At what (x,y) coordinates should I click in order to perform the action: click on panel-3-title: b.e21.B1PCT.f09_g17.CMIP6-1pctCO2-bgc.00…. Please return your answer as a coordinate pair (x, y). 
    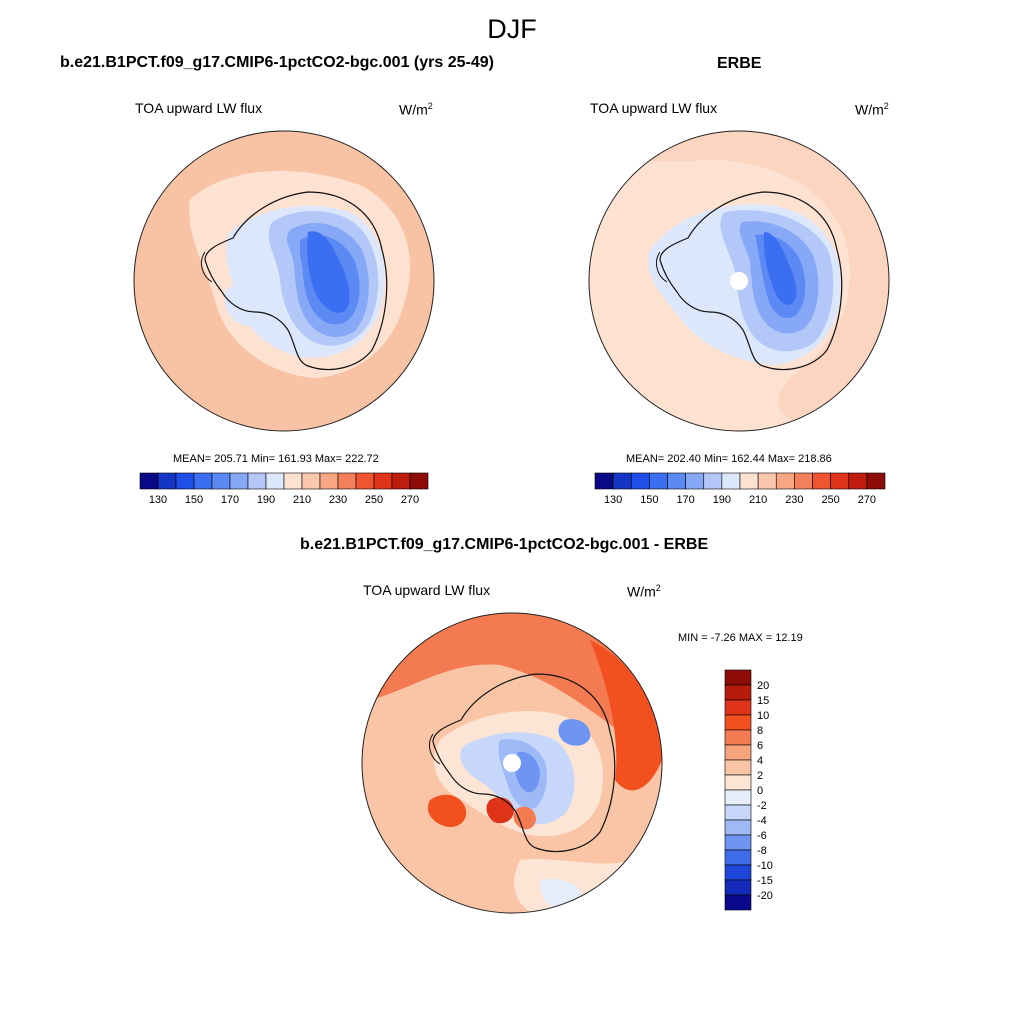
    Looking at the image, I should click on (504, 544).